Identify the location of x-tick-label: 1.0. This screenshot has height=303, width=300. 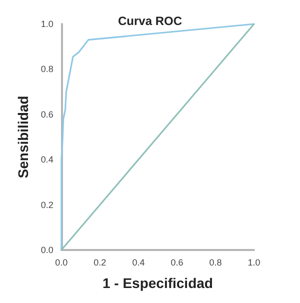
(254, 263).